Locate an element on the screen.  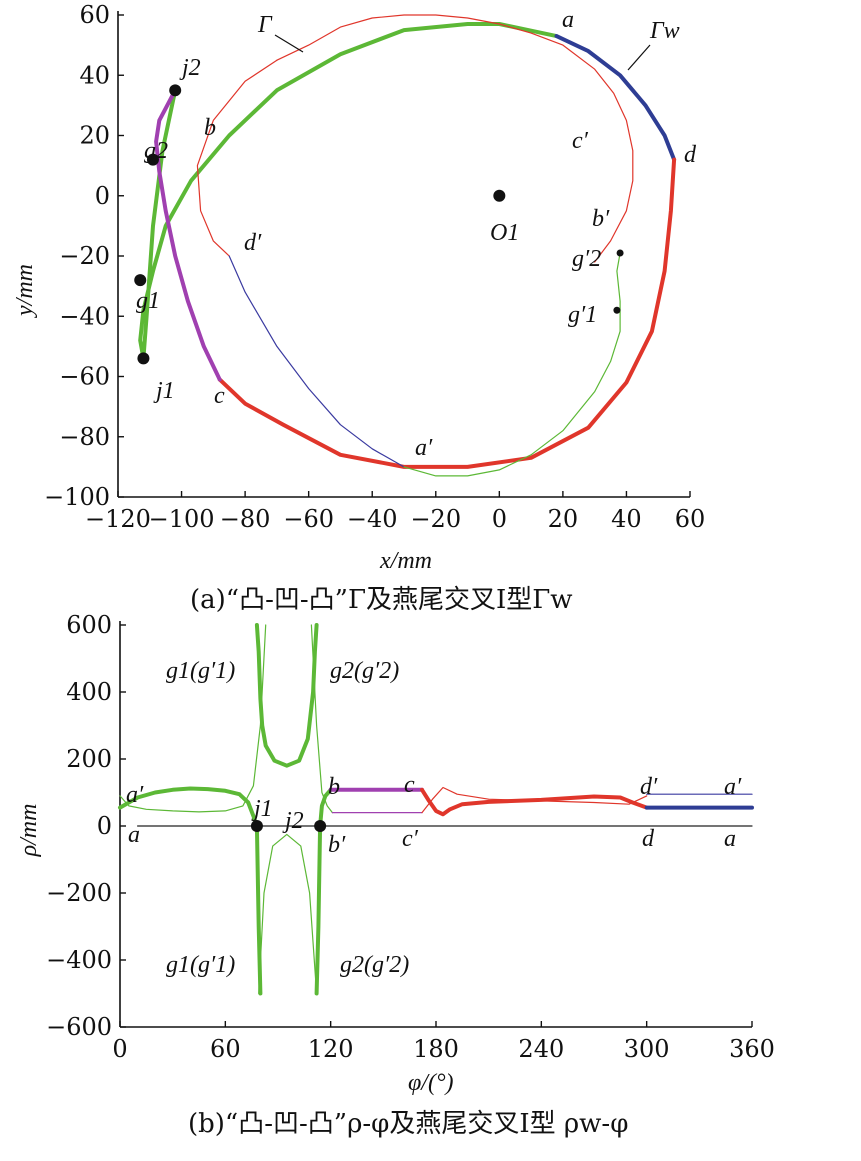
chart-a-xlabel: x/mm is located at coordinates (405, 561).